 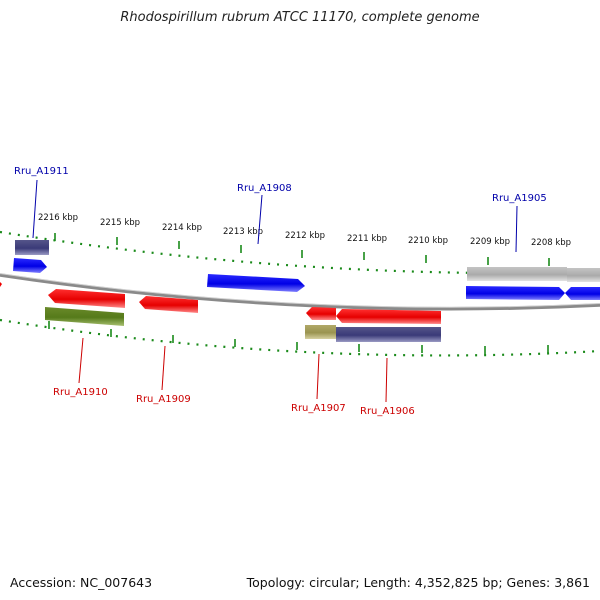 I want to click on gene-arrow-rru-a1906, so click(x=388, y=316).